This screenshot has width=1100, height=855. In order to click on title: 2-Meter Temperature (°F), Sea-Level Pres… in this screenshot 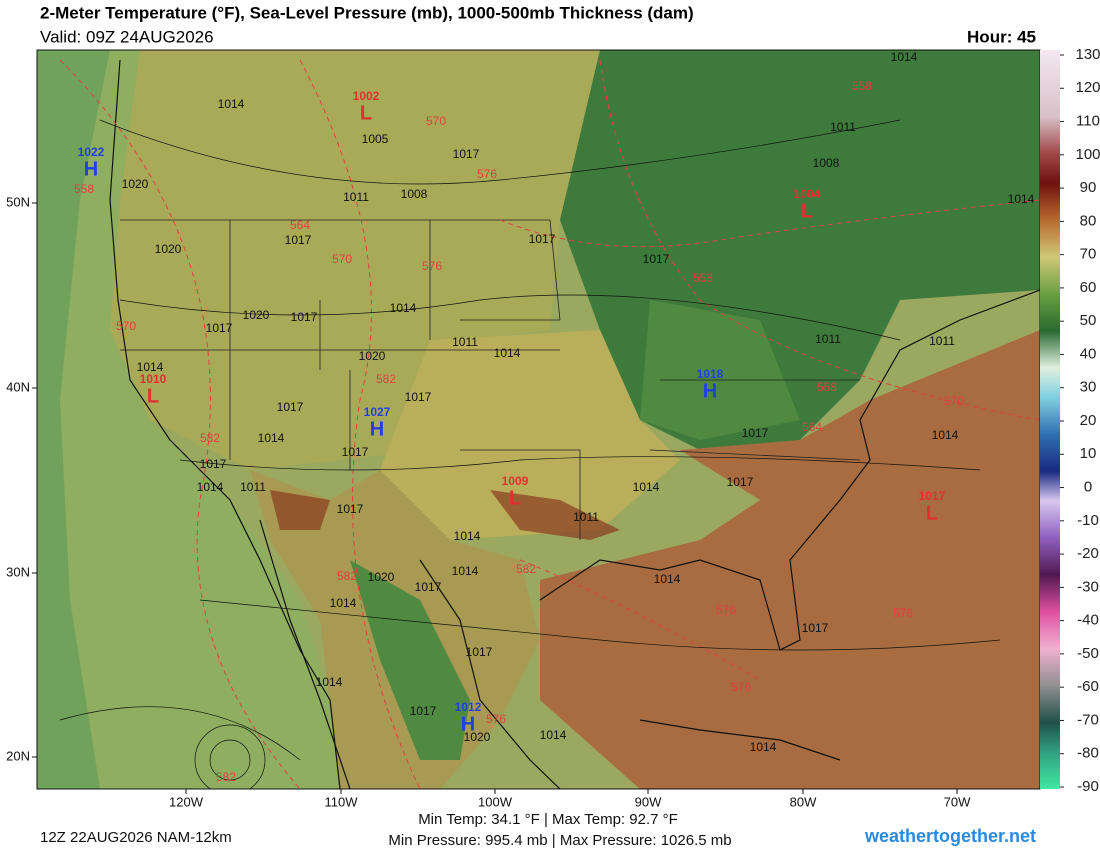, I will do `click(367, 12)`.